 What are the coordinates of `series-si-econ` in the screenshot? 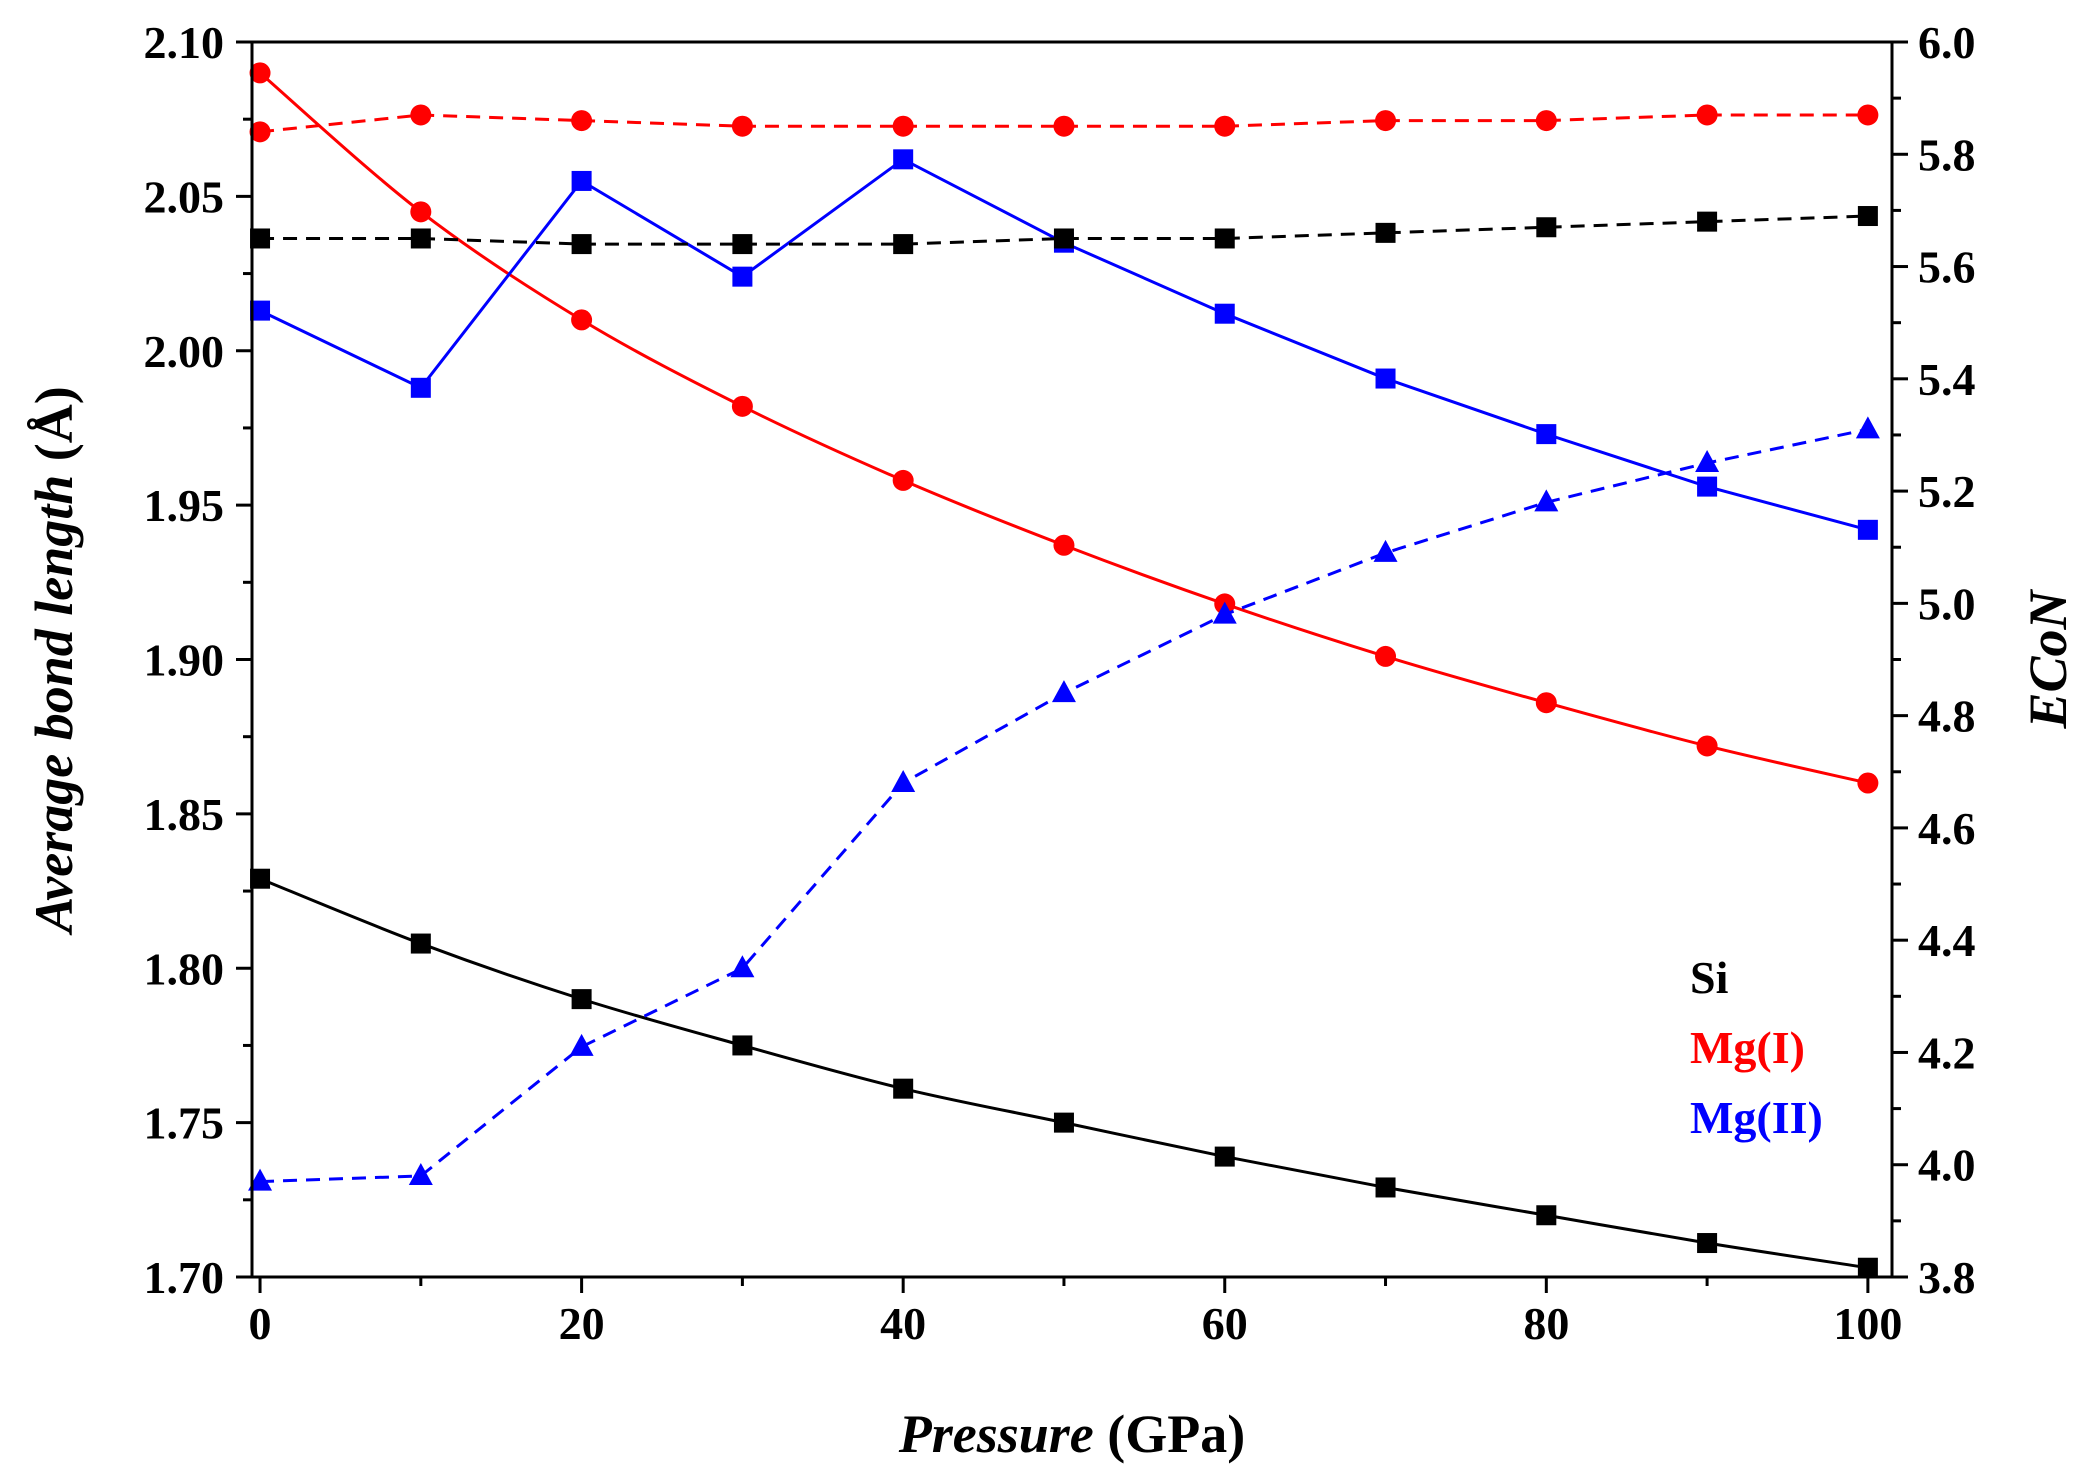 It's located at (1064, 230).